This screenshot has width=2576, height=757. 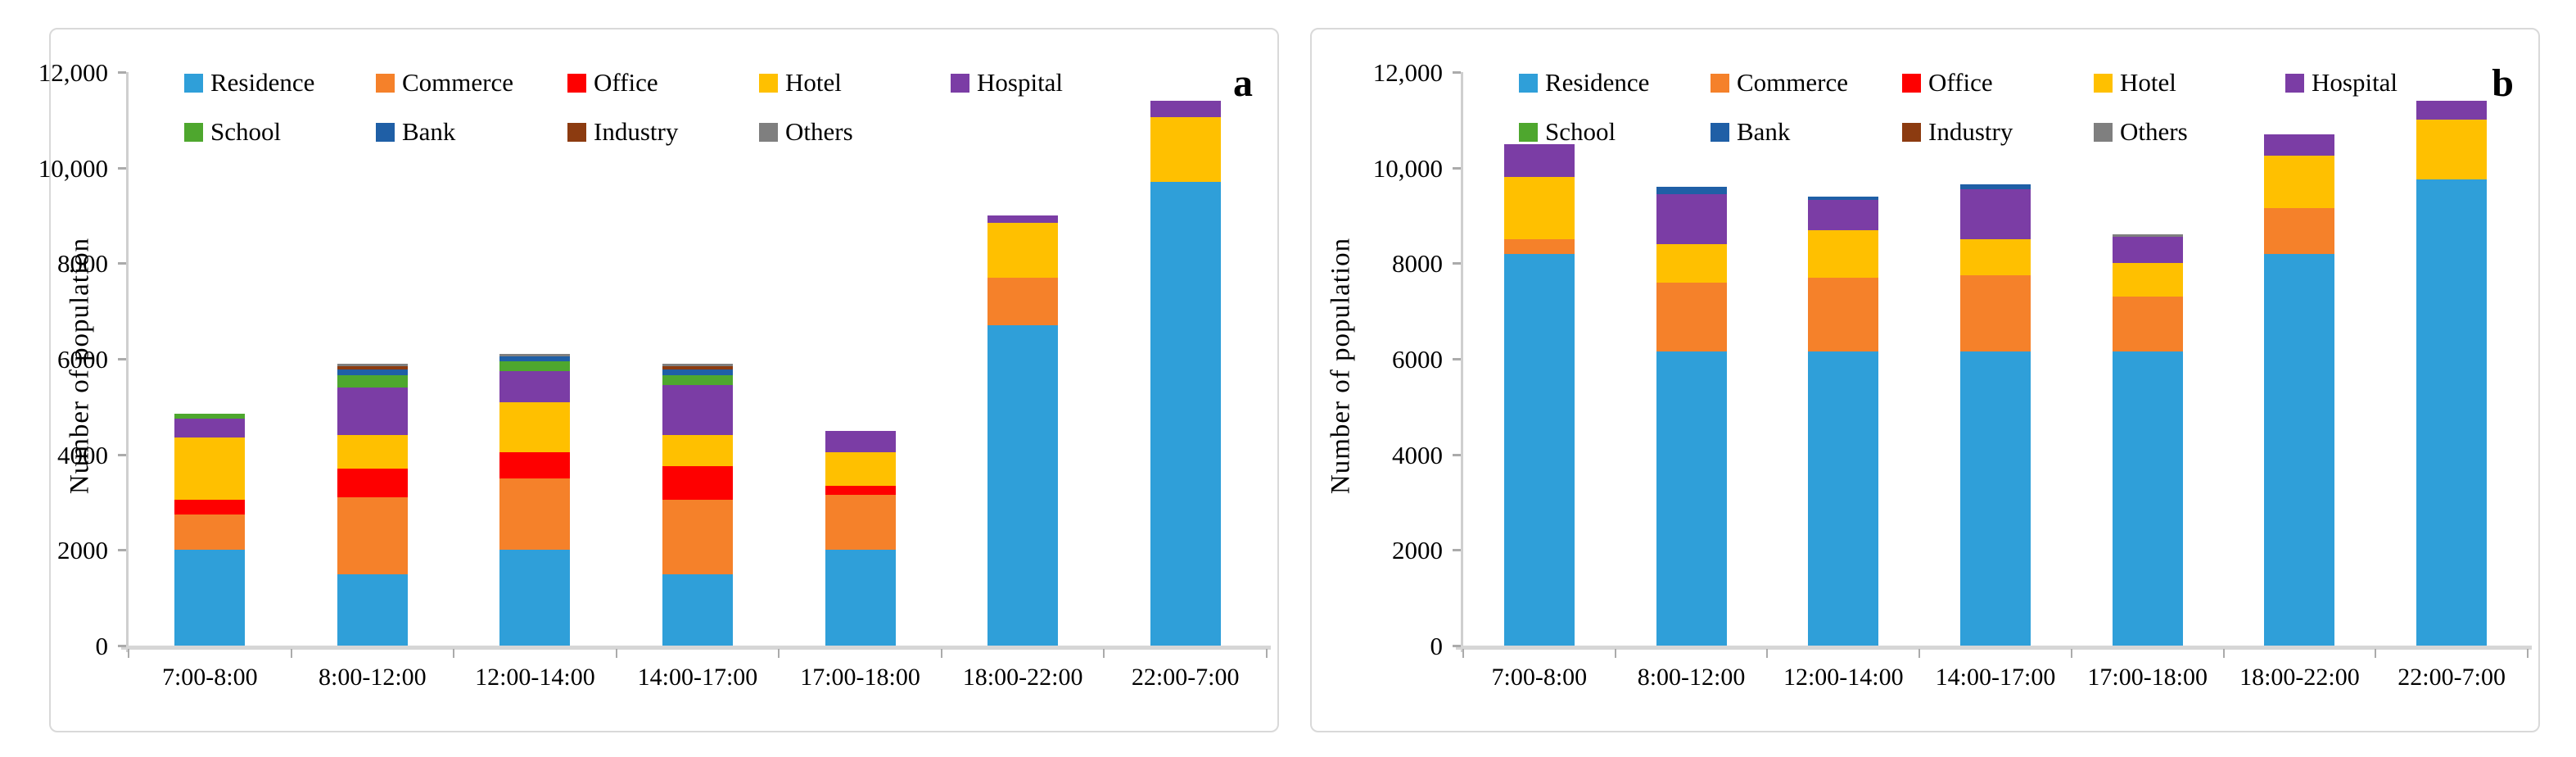 I want to click on x-category-label: 8:00-12:00, so click(x=1691, y=677).